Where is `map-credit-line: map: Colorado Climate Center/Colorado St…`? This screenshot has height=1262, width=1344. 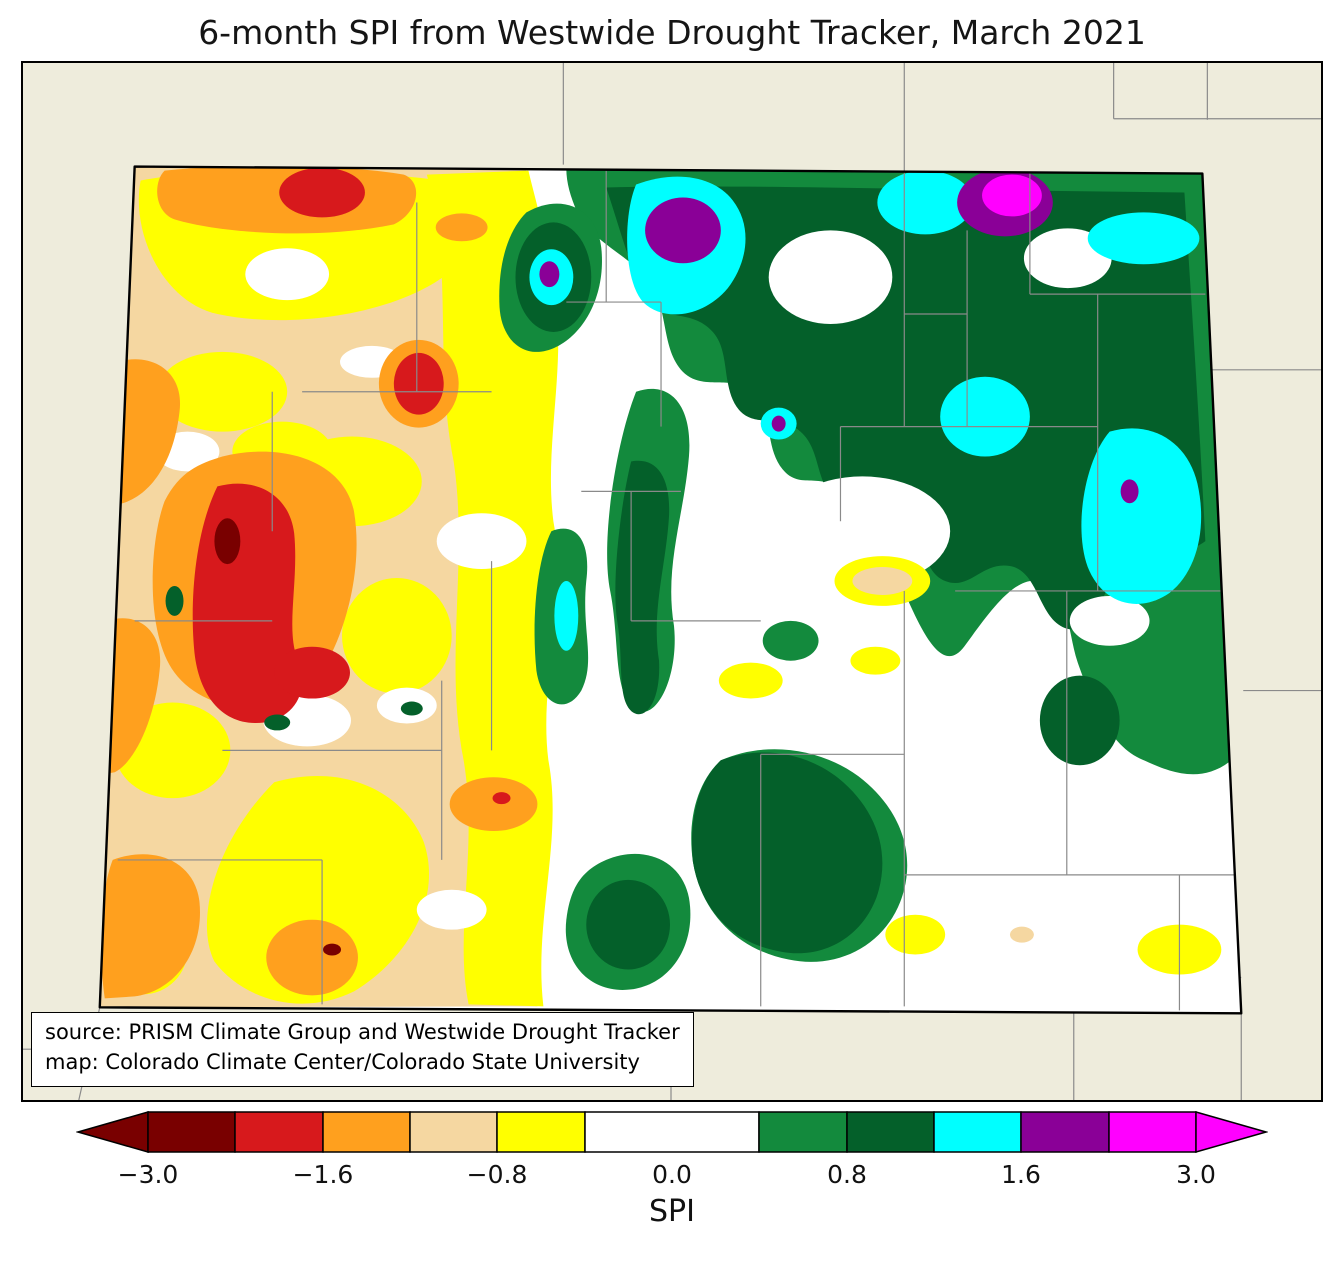
map-credit-line: map: Colorado Climate Center/Colorado St… is located at coordinates (342, 1062).